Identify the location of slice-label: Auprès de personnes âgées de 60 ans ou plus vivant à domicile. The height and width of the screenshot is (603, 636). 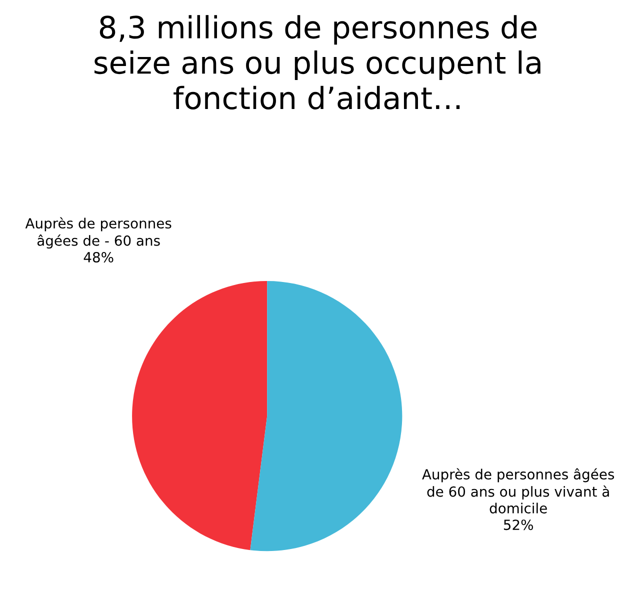
(518, 491).